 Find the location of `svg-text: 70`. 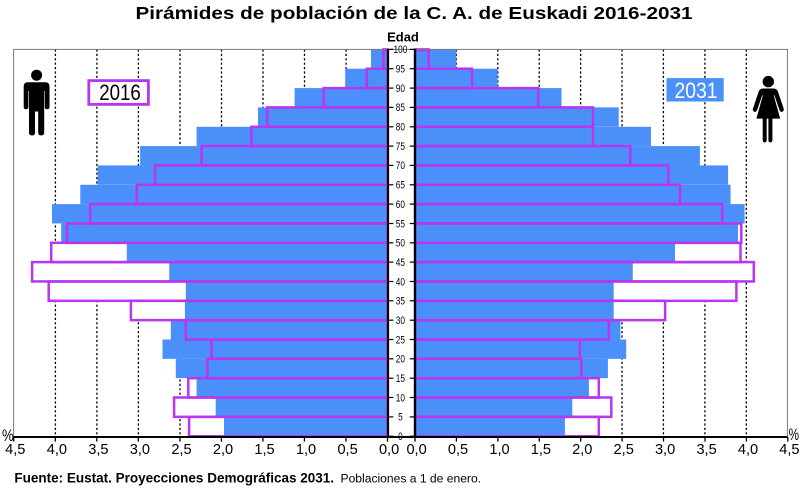

svg-text: 70 is located at coordinates (400, 166).